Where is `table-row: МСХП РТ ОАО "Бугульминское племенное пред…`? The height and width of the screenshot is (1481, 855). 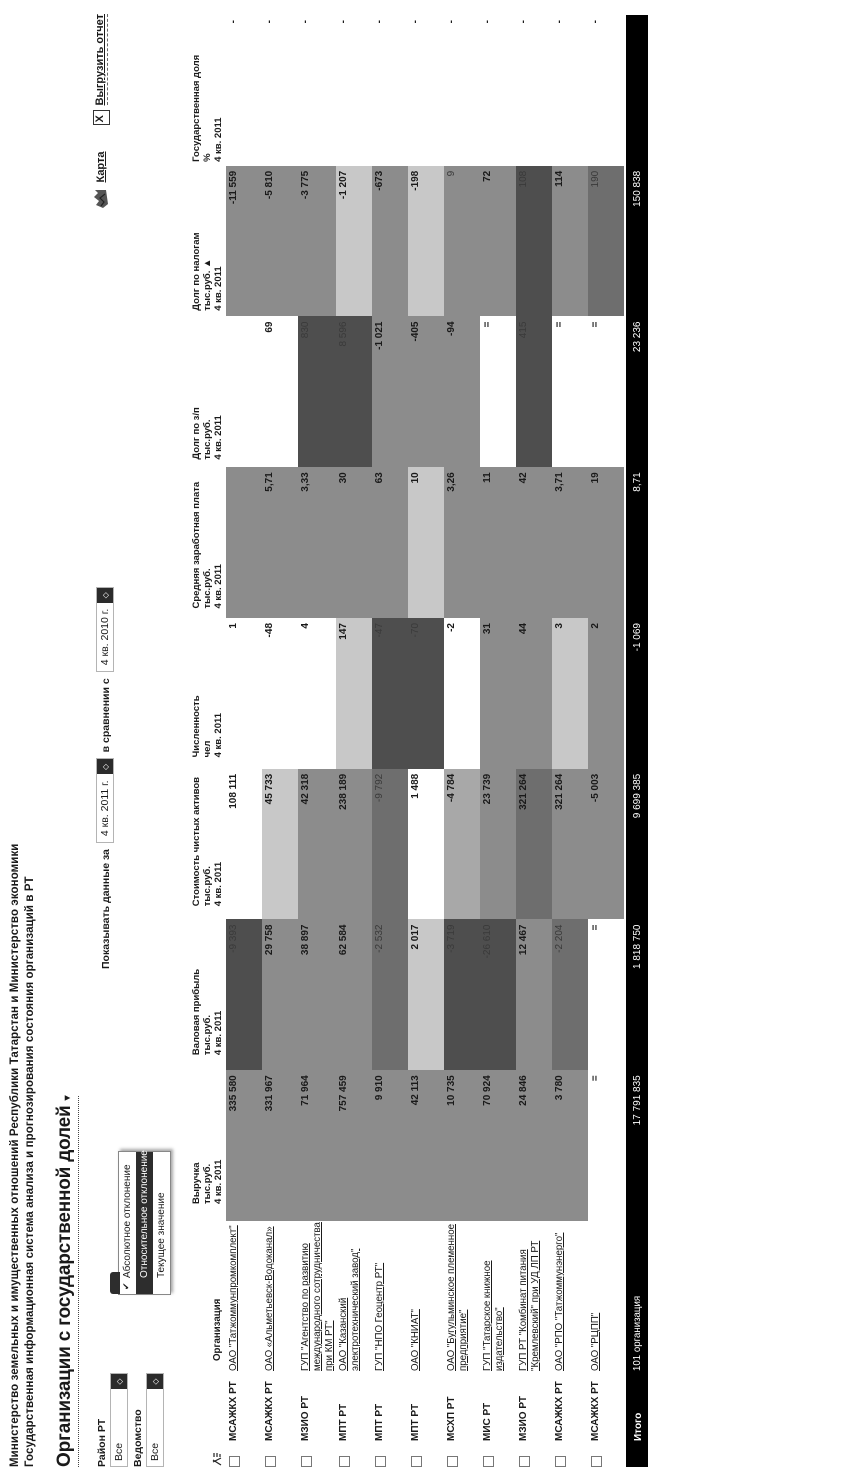
table-row: МСХП РТ ОАО "Бугульминское племенное пред… is located at coordinates (462, 741).